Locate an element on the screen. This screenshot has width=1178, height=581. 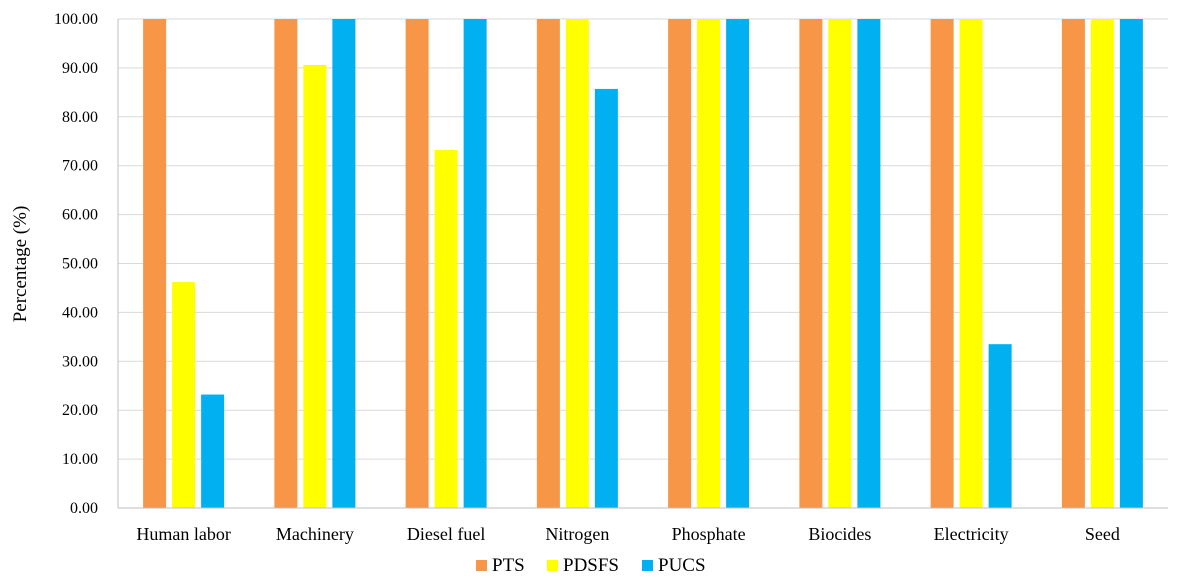
y-tick-label: 40.00 is located at coordinates (80, 312).